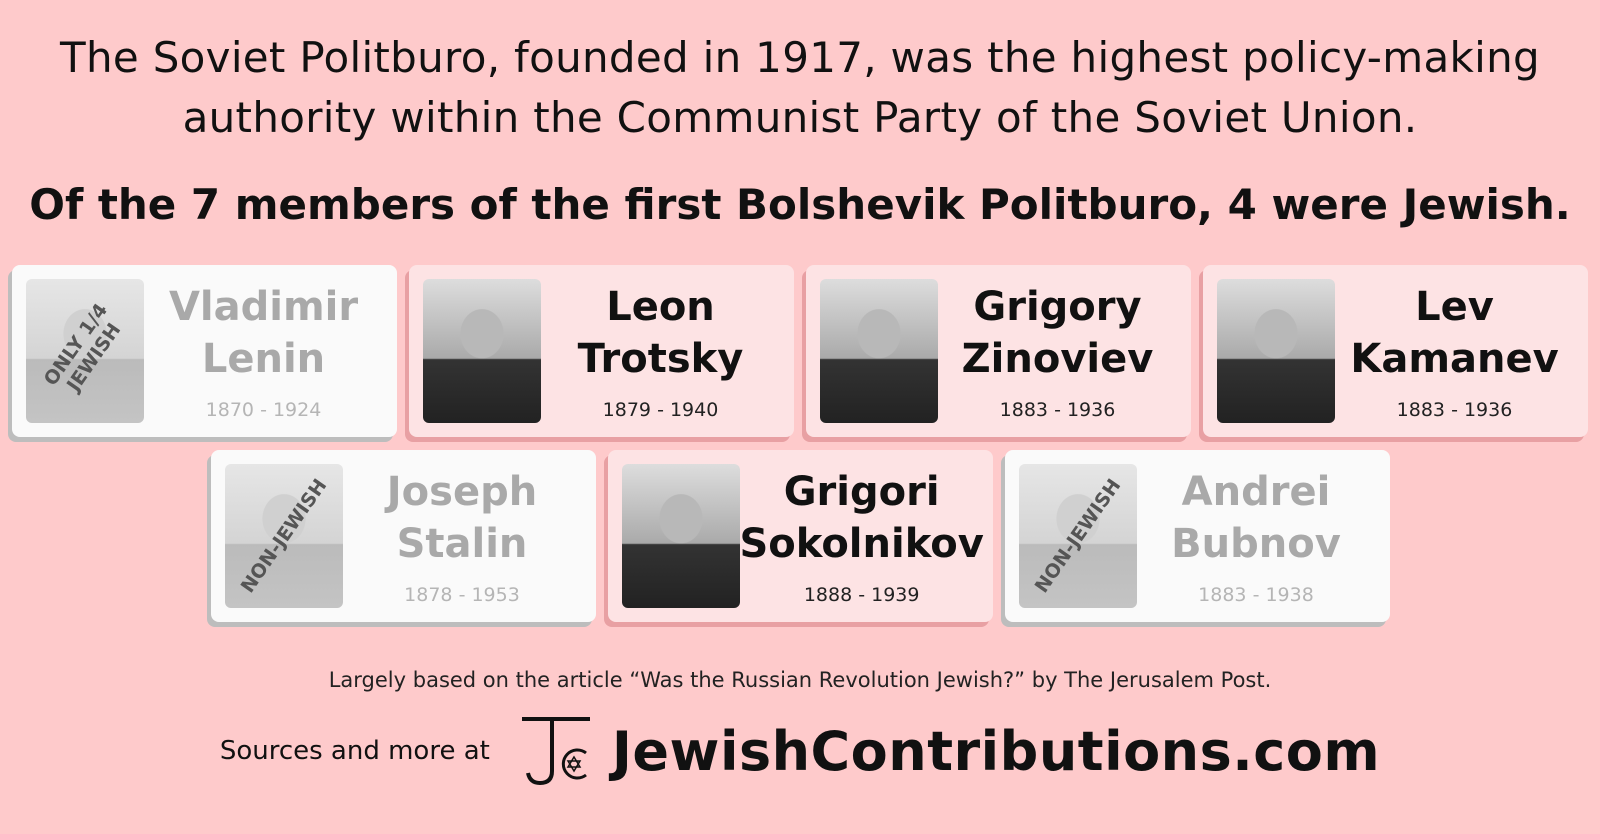  What do you see at coordinates (263, 410) in the screenshot?
I see `member-years: 1870 - 1924` at bounding box center [263, 410].